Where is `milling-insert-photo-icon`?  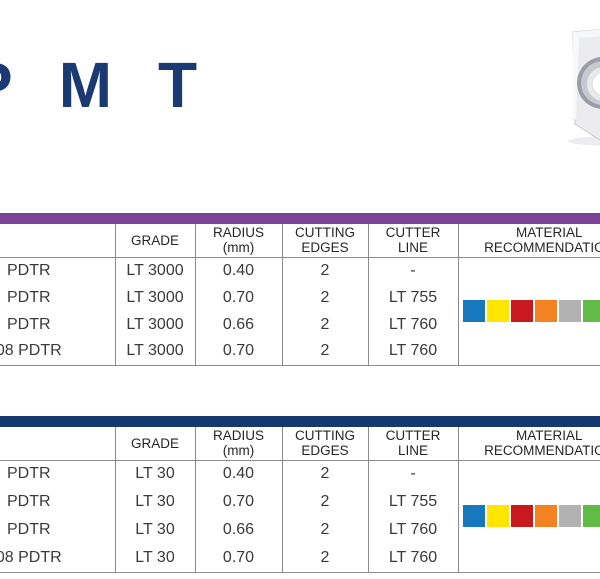
milling-insert-photo-icon is located at coordinates (584, 87).